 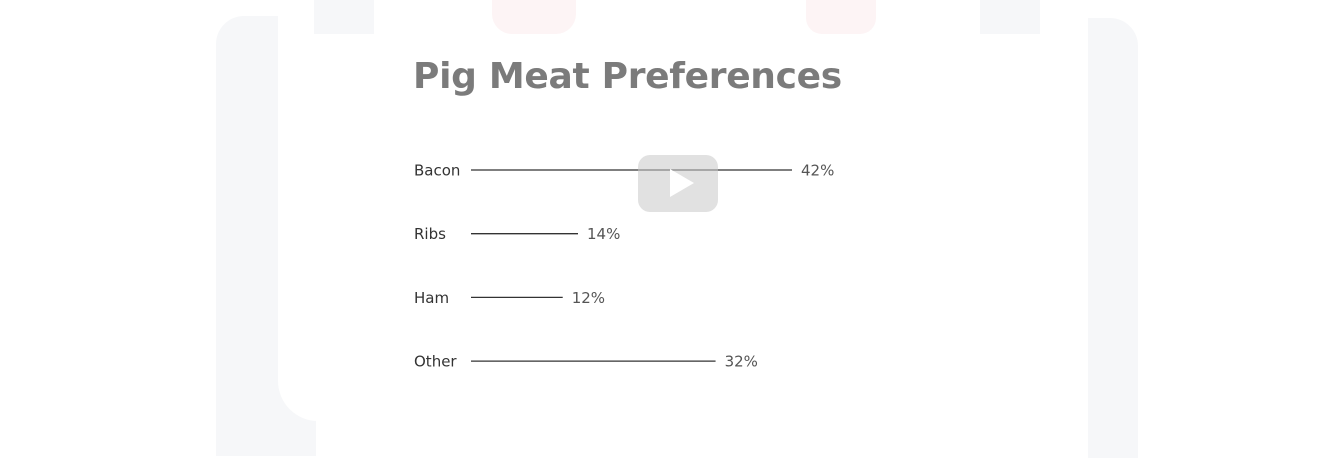 What do you see at coordinates (603, 234) in the screenshot?
I see `data-label: 14%` at bounding box center [603, 234].